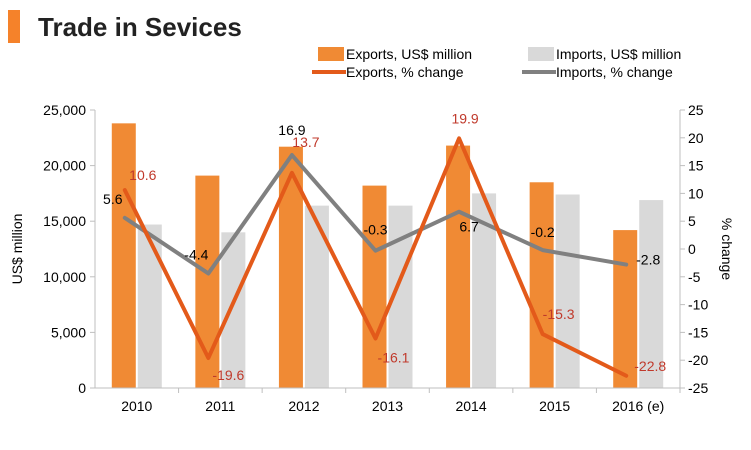 The image size is (751, 450). I want to click on imports-pct-label: 16.9, so click(291, 130).